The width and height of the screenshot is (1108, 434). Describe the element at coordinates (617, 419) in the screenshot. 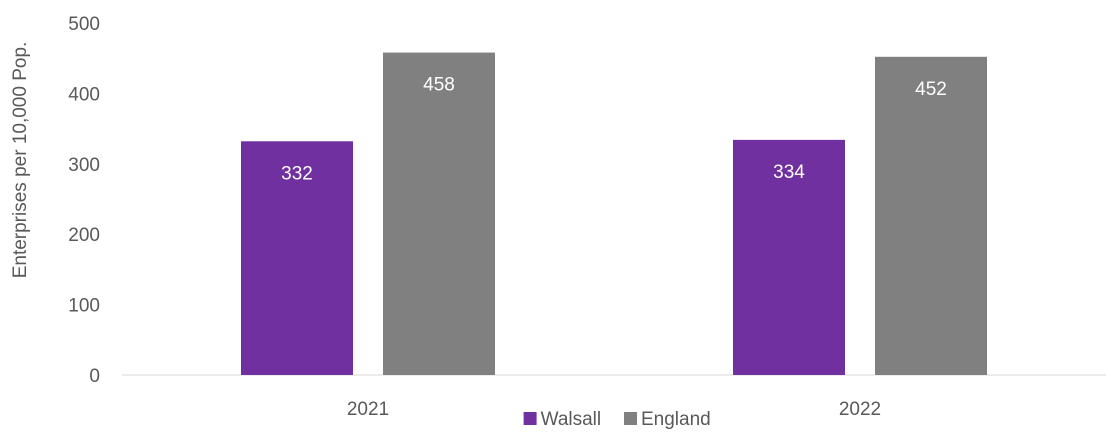

I see `legend: Walsall England` at that location.